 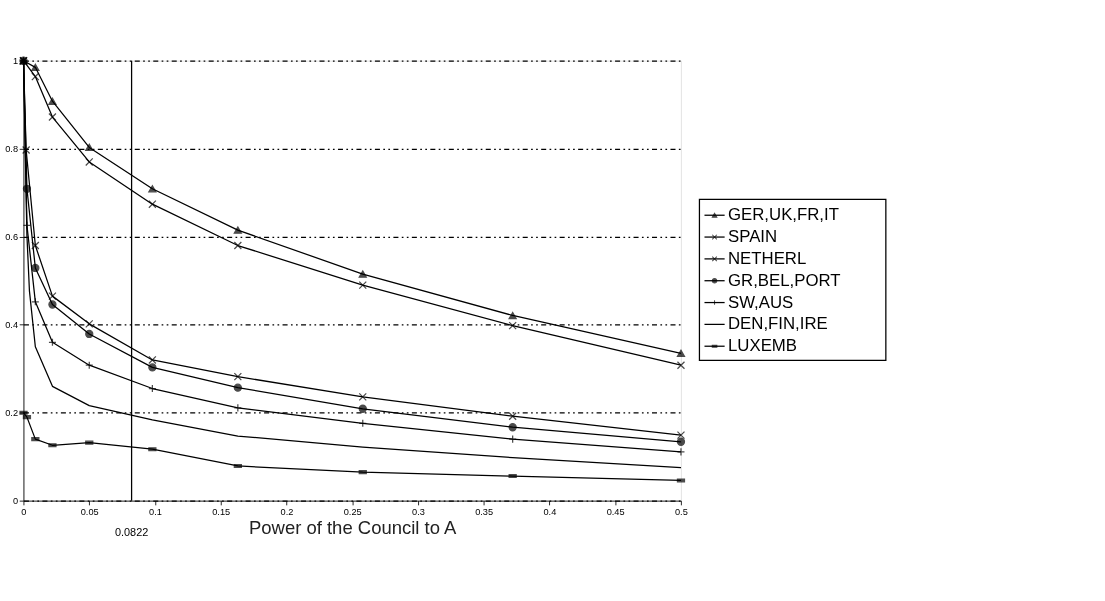 What do you see at coordinates (615, 511) in the screenshot?
I see `x-tick-label: 0.45` at bounding box center [615, 511].